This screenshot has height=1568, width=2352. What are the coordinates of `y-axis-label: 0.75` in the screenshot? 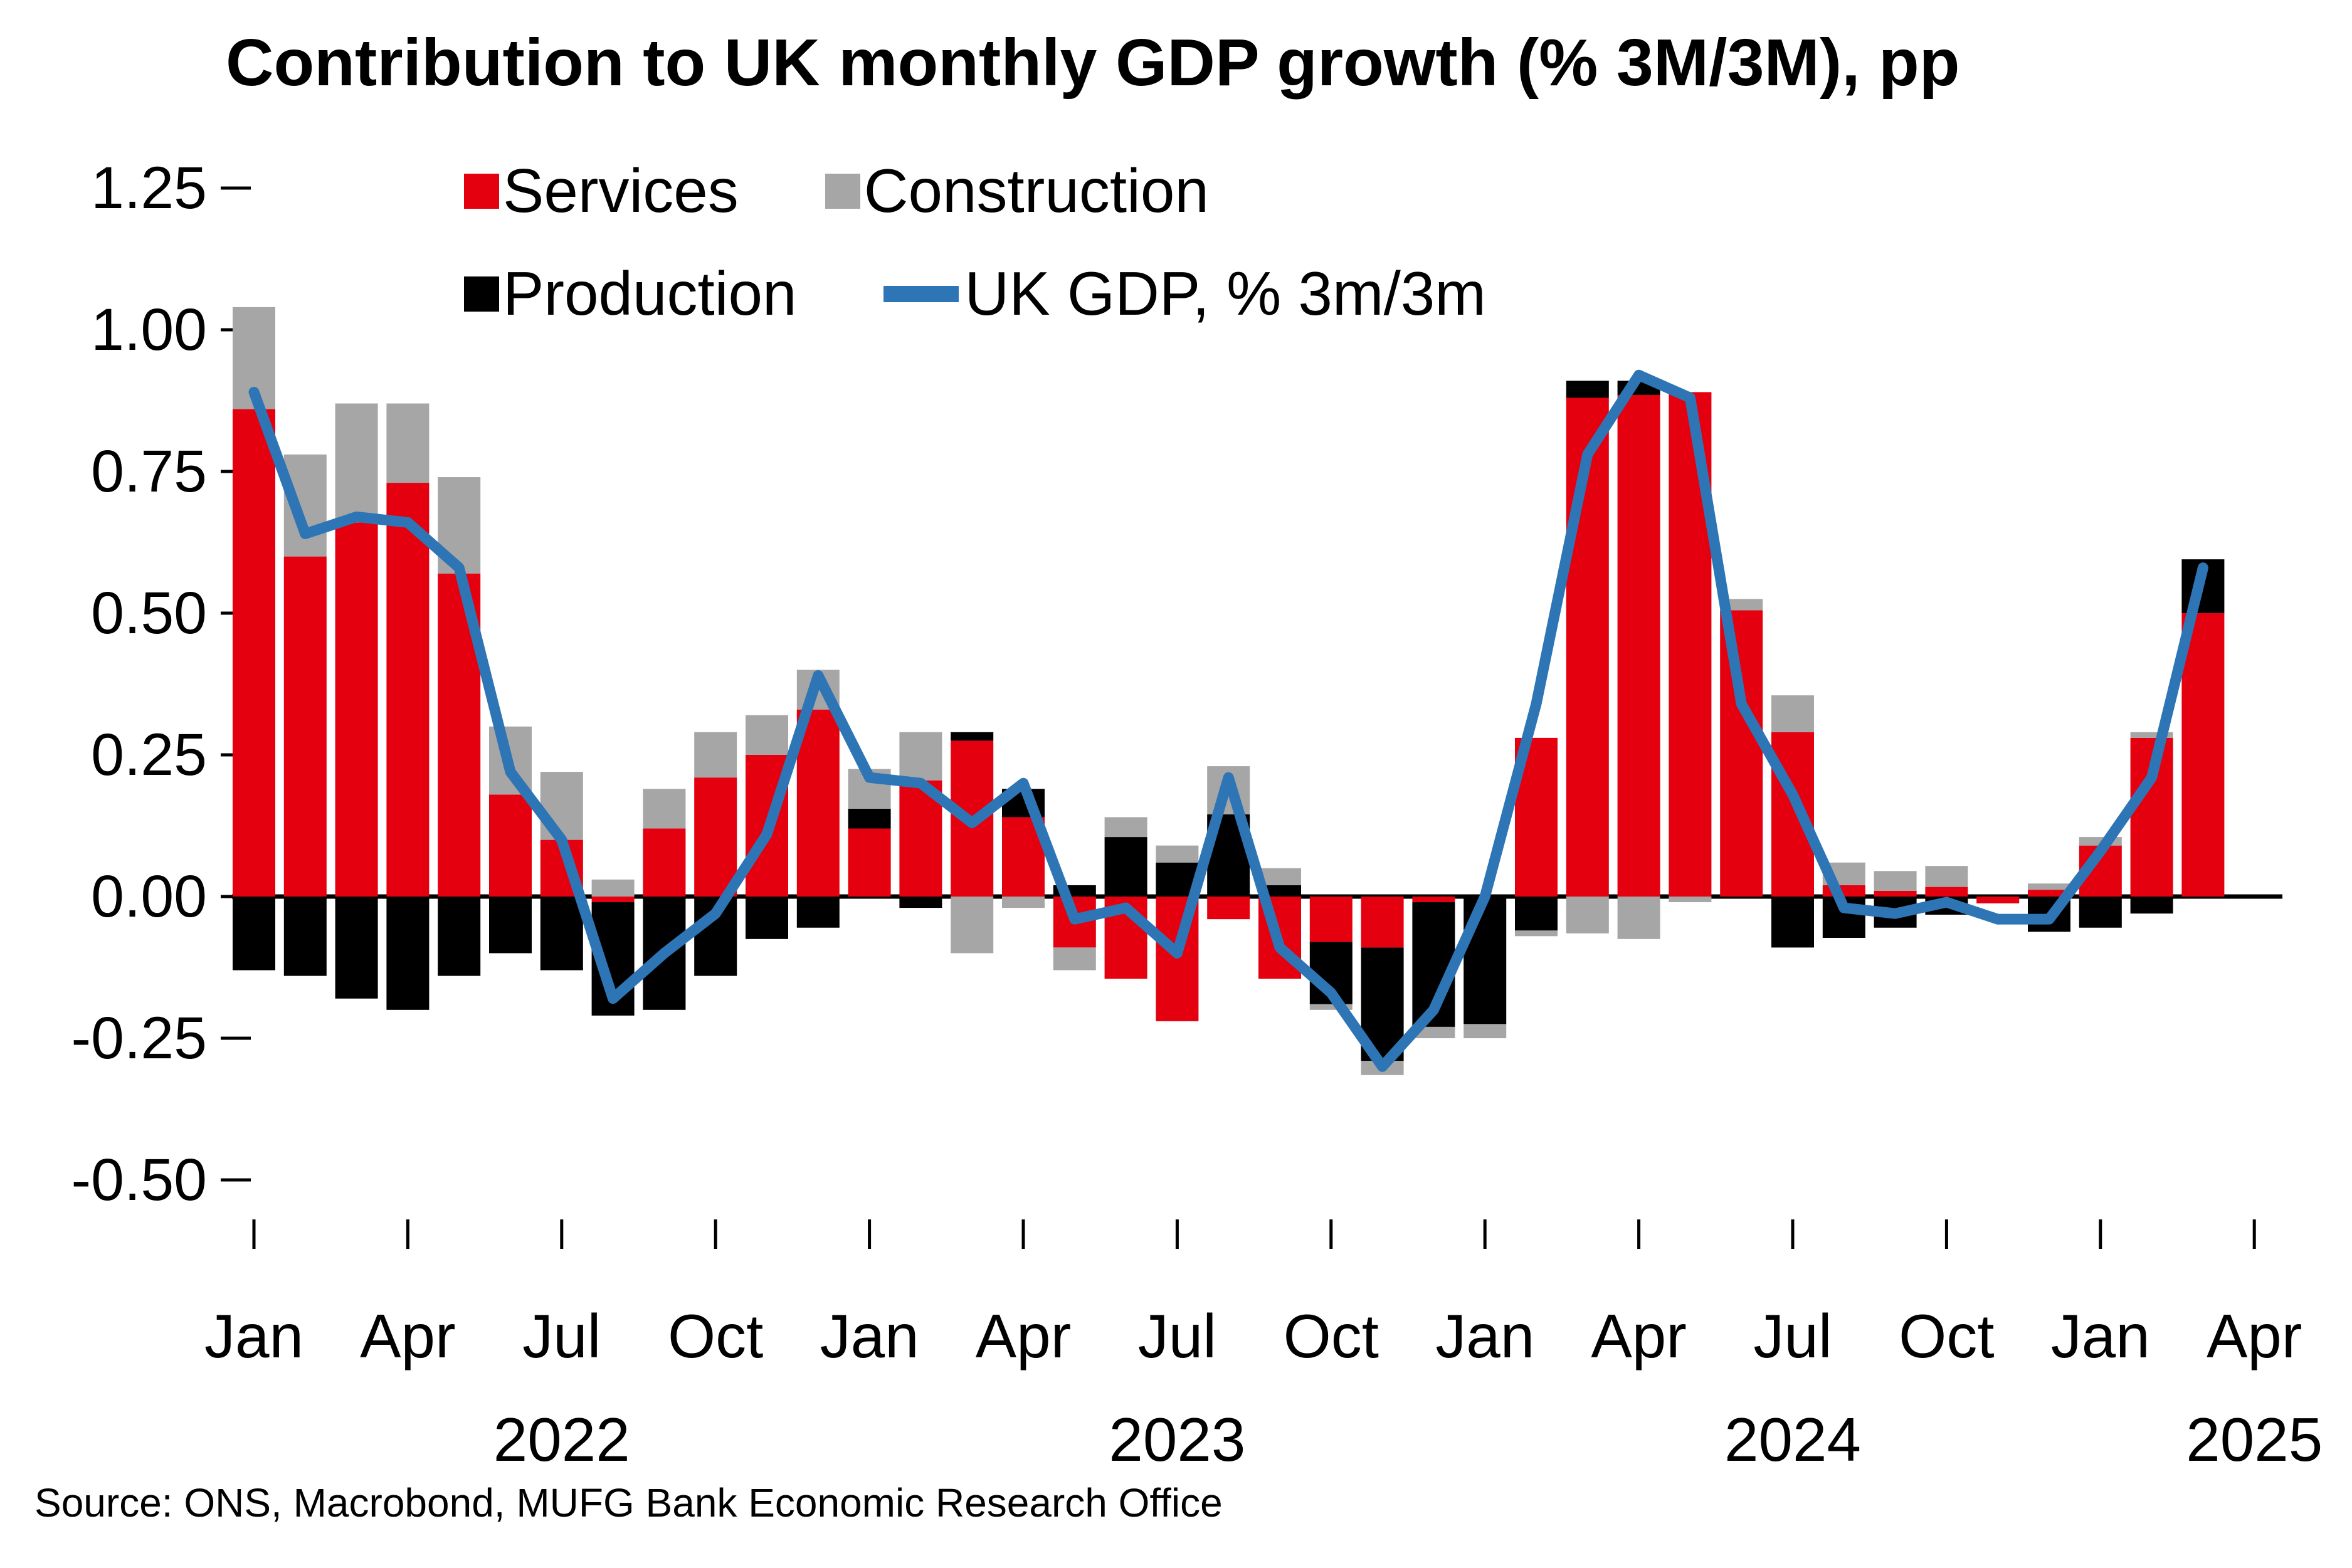 It's located at (149, 471).